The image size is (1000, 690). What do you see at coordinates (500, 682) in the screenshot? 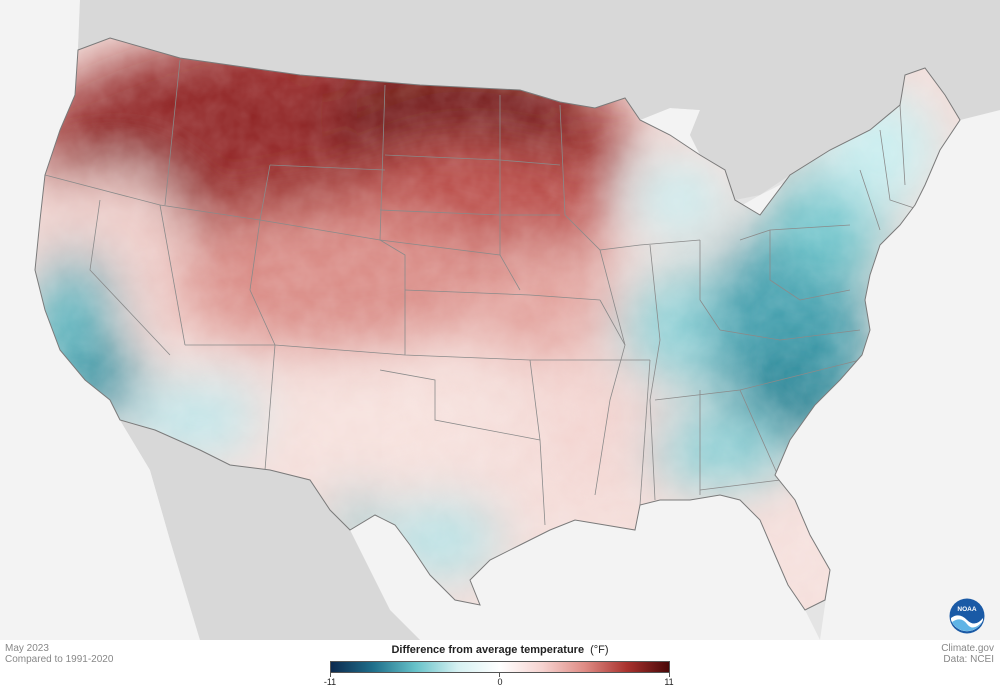
I see `legend-mid-label: 0` at bounding box center [500, 682].